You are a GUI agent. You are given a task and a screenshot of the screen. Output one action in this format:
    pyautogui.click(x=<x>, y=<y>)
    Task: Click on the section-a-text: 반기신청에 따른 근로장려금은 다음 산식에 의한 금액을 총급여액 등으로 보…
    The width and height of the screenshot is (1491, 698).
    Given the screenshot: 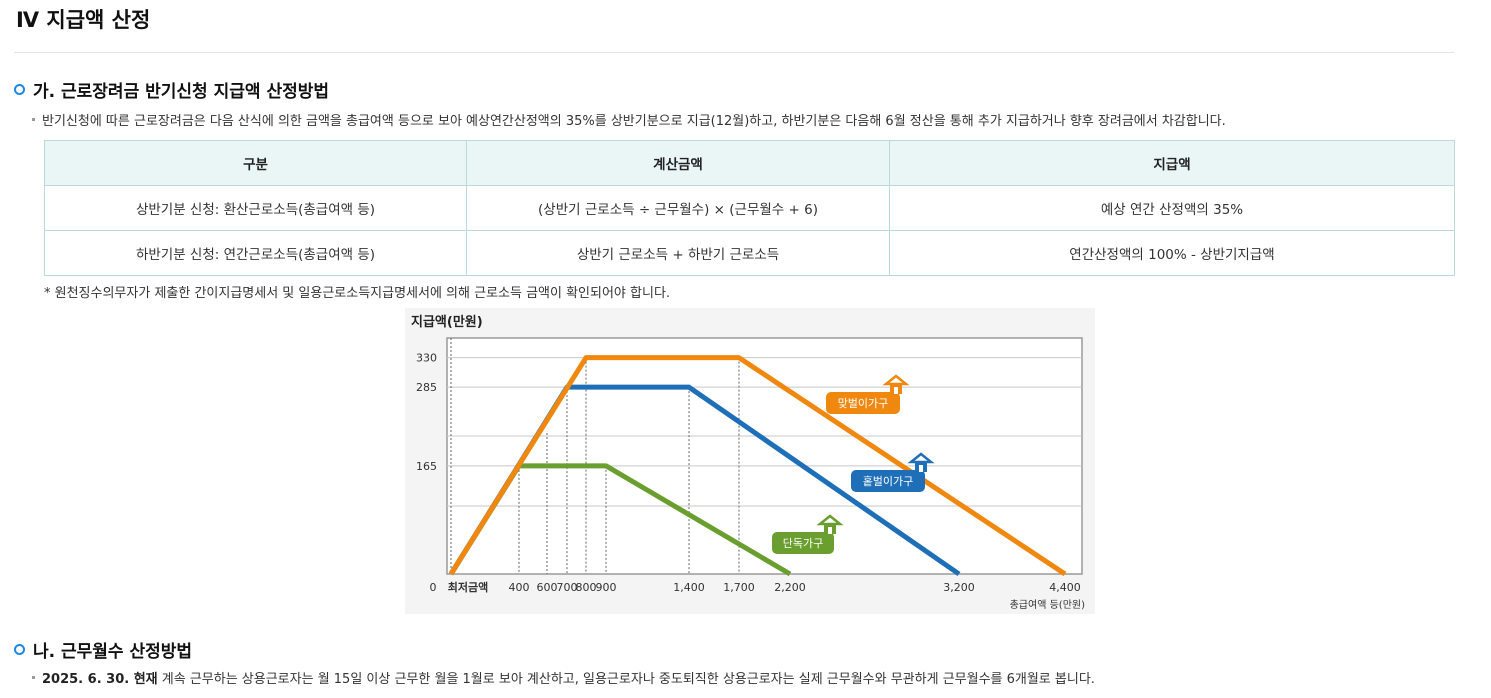 What is the action you would take?
    pyautogui.click(x=634, y=121)
    